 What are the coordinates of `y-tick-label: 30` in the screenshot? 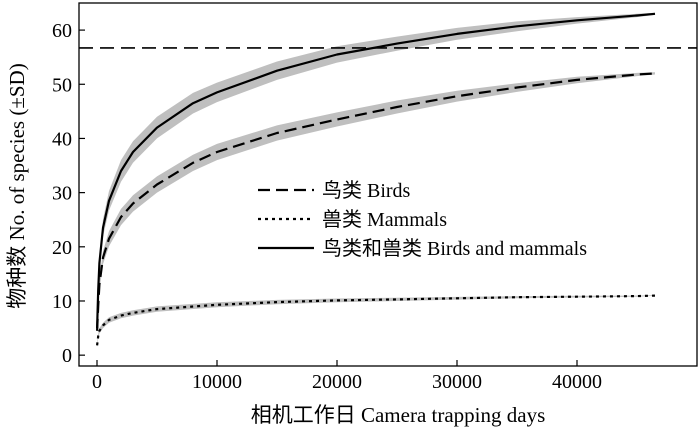 It's located at (62, 194).